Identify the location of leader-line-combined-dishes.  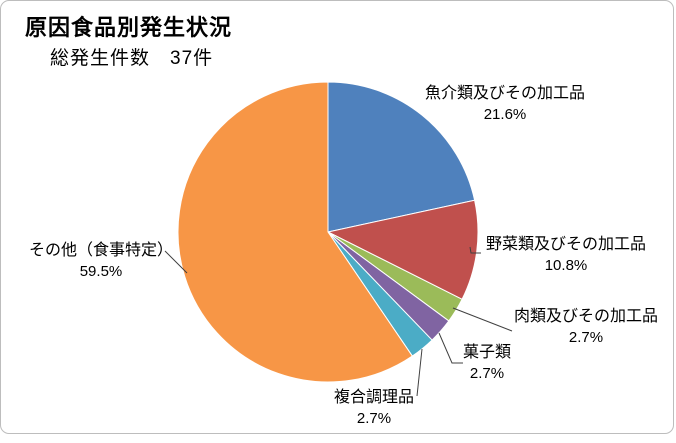
(419, 372).